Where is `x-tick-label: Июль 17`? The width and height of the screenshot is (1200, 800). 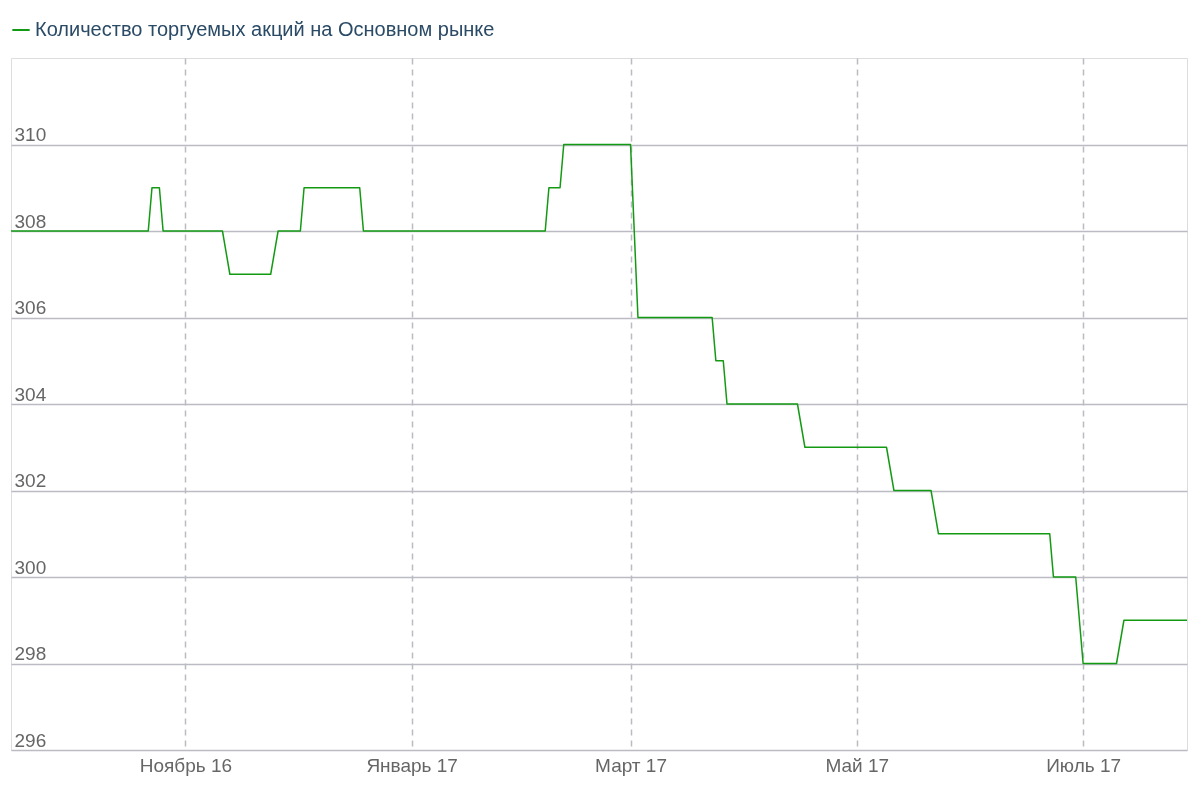 x-tick-label: Июль 17 is located at coordinates (1084, 765).